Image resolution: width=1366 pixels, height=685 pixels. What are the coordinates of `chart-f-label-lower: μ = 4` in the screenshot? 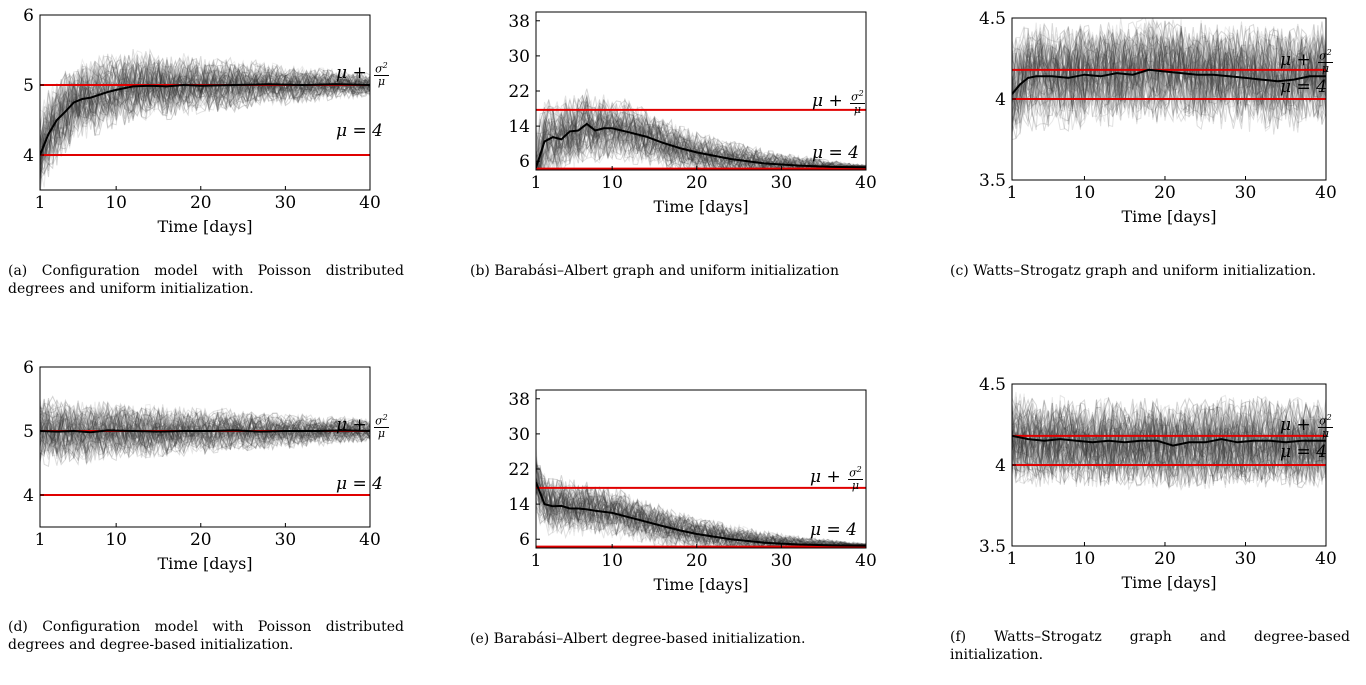 It's located at (1303, 452).